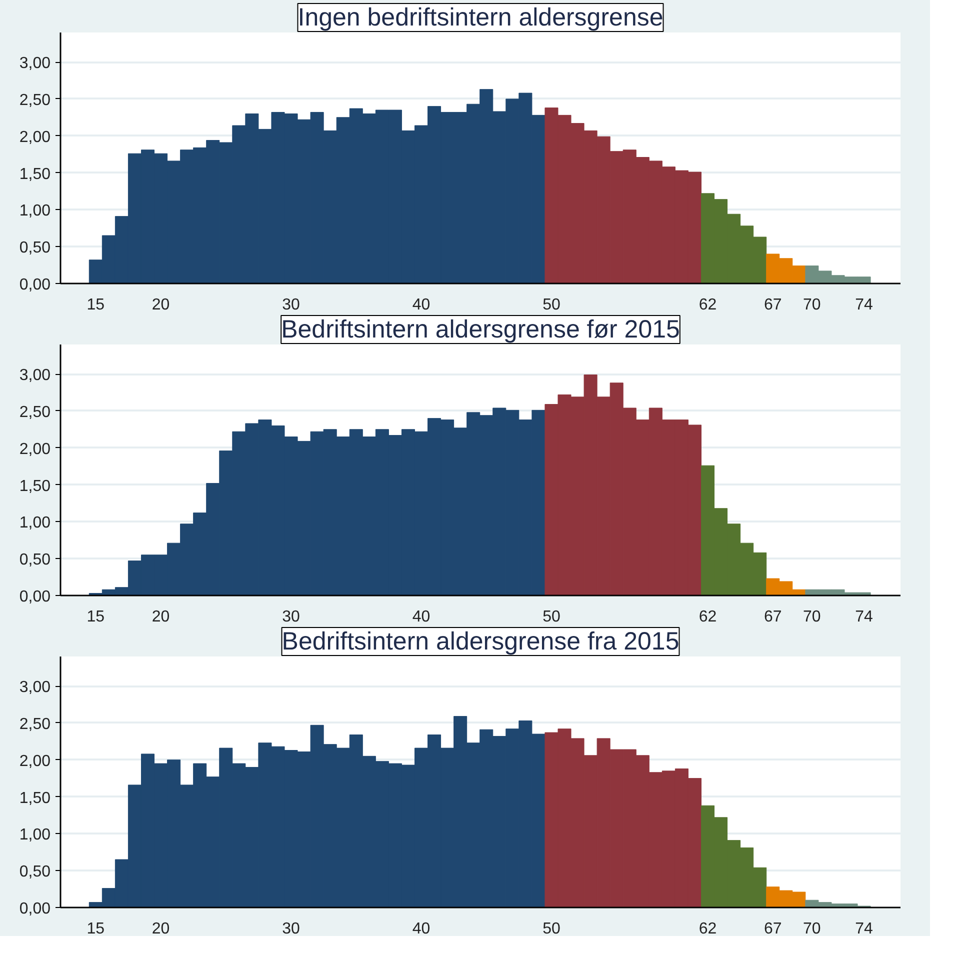  What do you see at coordinates (481, 642) in the screenshot?
I see `chart-title: Bedriftsintern aldersgrense fra 2015` at bounding box center [481, 642].